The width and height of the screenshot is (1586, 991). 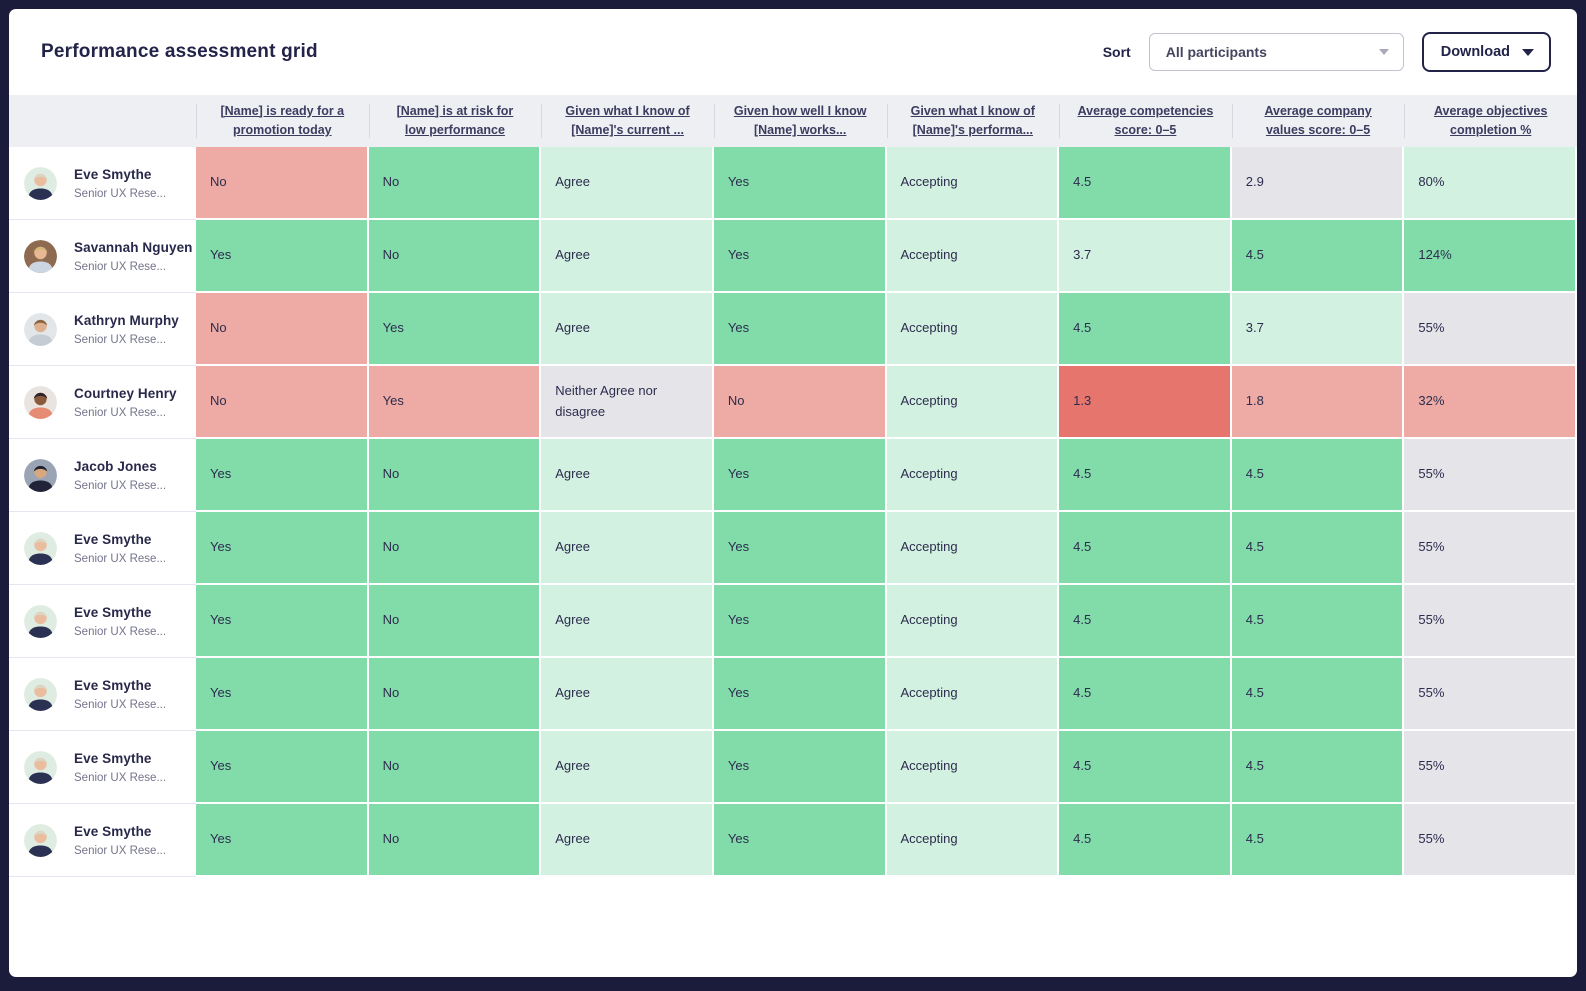 I want to click on assessment-cell-value: 124%, so click(x=1435, y=255).